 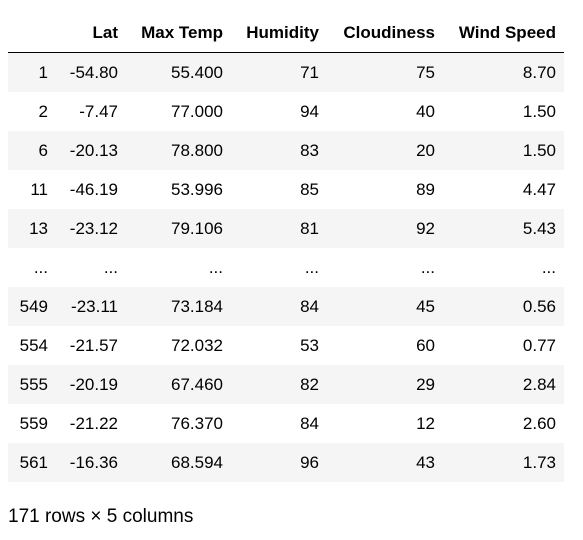 What do you see at coordinates (503, 384) in the screenshot?
I see `cell-wind-speed: 2.84` at bounding box center [503, 384].